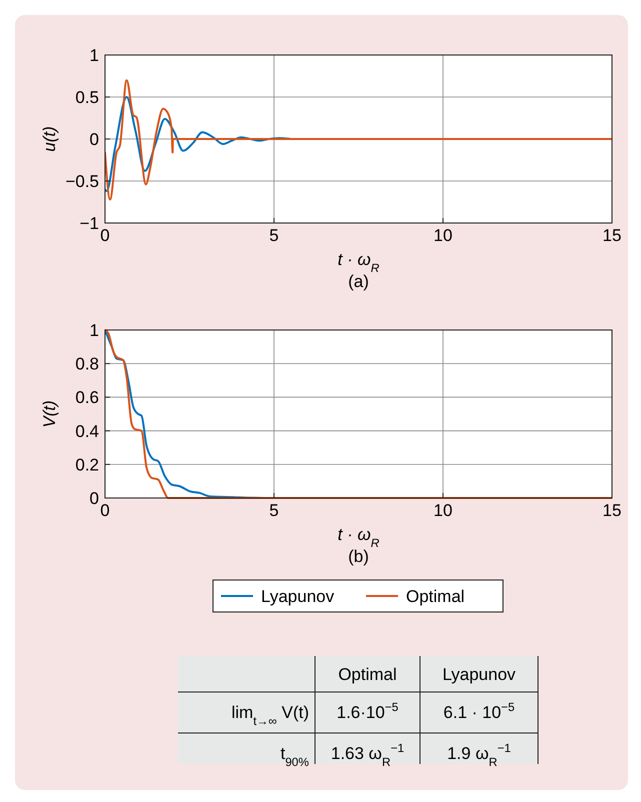 This screenshot has height=802, width=641. Describe the element at coordinates (367, 711) in the screenshot. I see `text: 1.6·10$^{−5}$` at that location.